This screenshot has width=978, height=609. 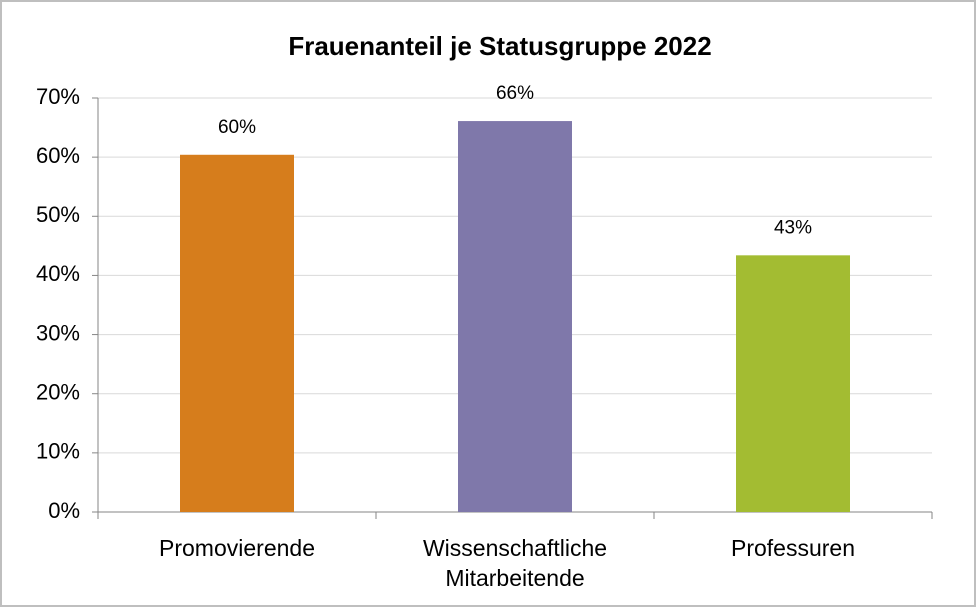 What do you see at coordinates (793, 227) in the screenshot?
I see `data-label: 43%` at bounding box center [793, 227].